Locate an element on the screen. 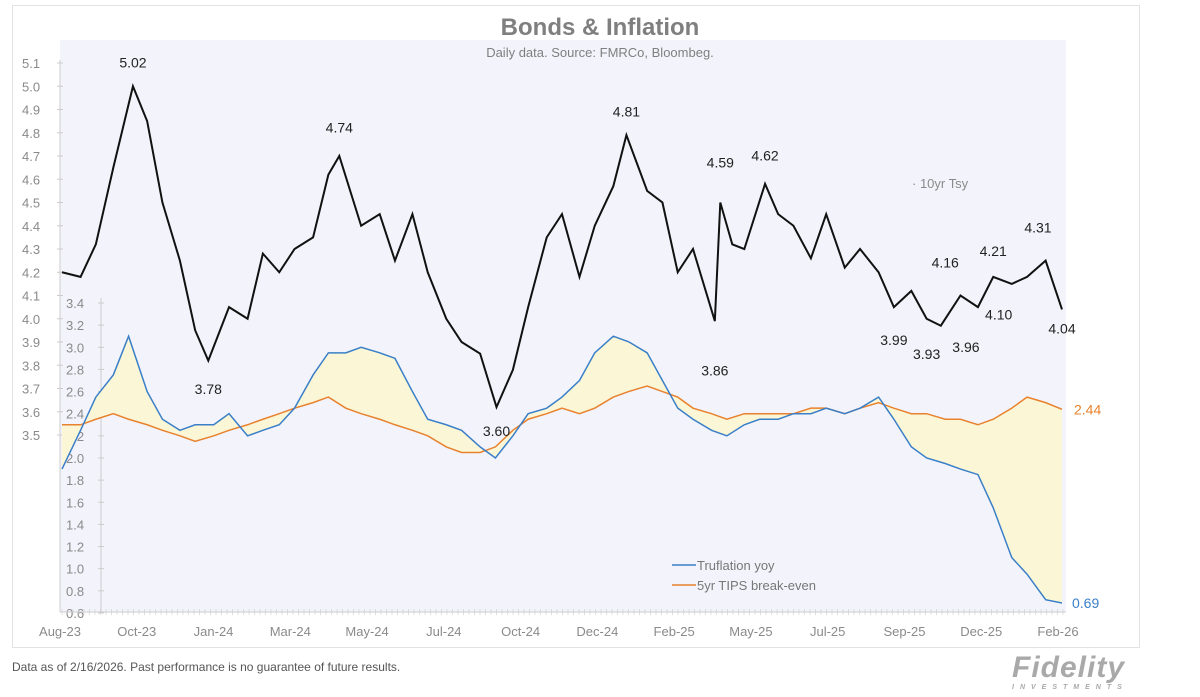 Image resolution: width=1200 pixels, height=697 pixels. left-axis-tick-label: 4.3 is located at coordinates (31, 249).